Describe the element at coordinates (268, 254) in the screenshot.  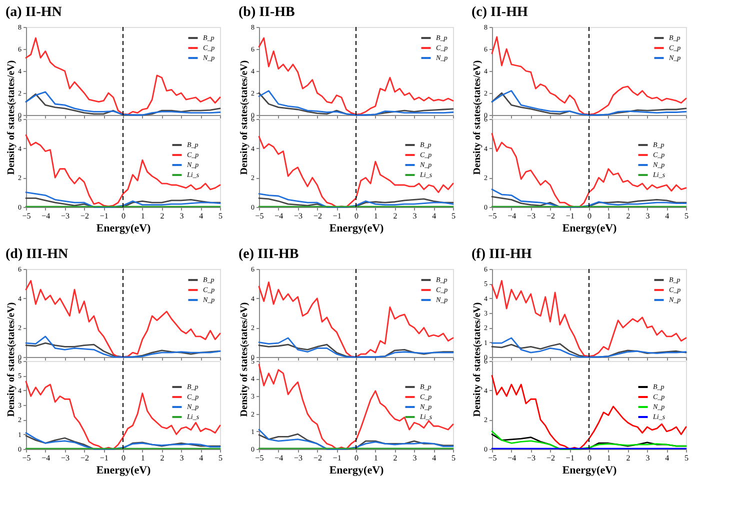
I see `chart-title: (e) III-HB` at that location.